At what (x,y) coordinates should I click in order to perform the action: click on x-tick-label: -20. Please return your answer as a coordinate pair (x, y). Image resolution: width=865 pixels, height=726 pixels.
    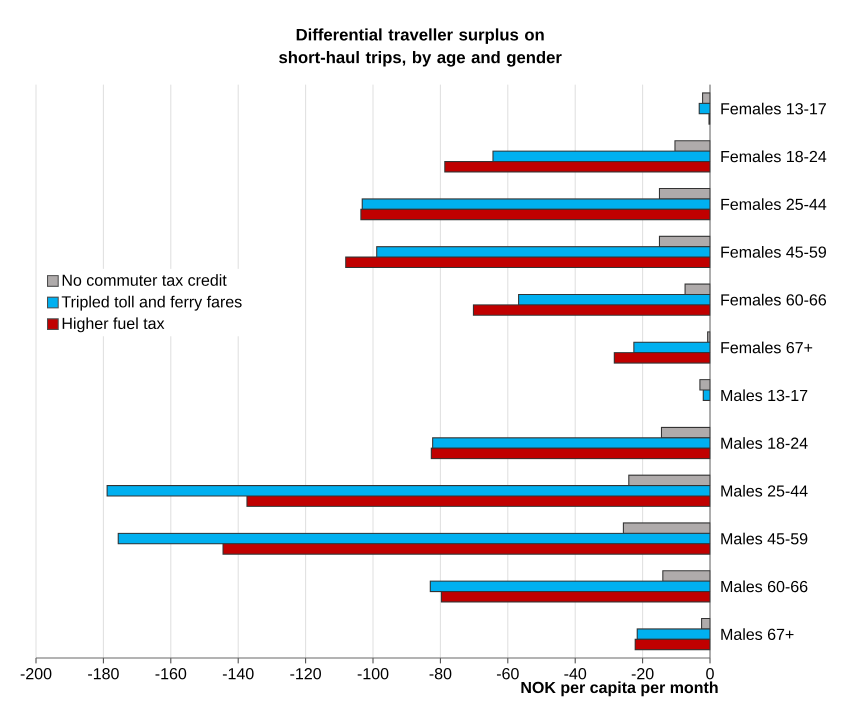
    Looking at the image, I should click on (643, 674).